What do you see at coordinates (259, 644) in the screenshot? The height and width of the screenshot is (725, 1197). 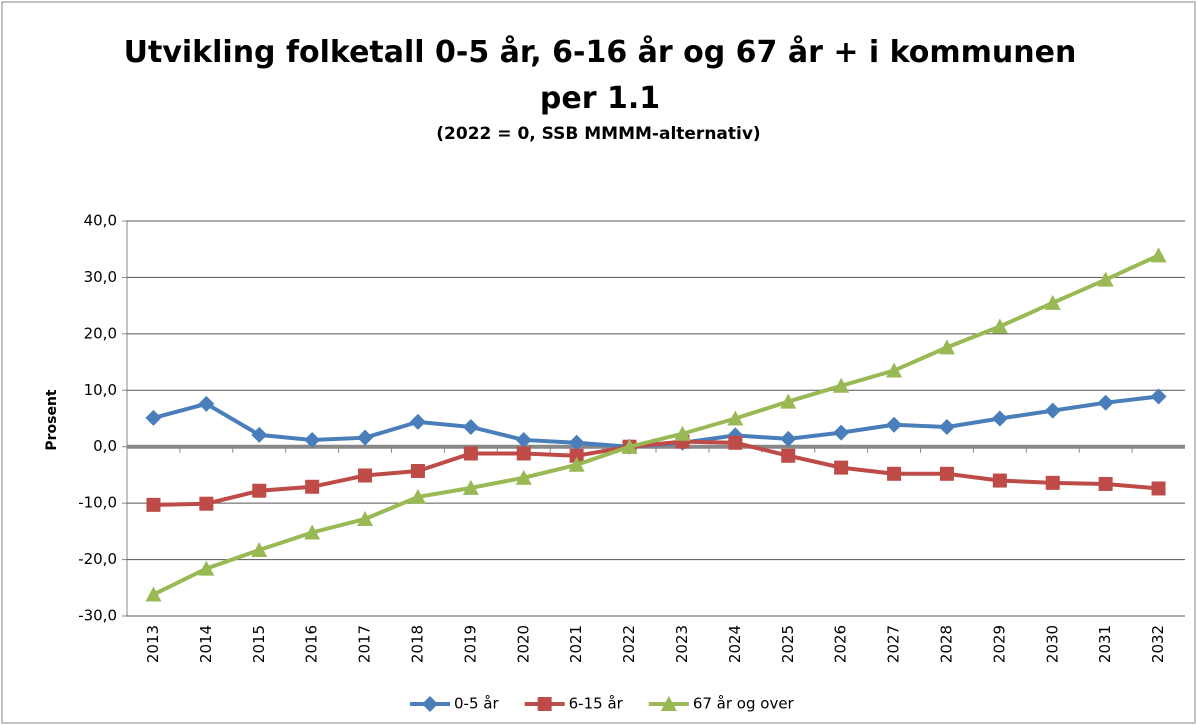 I see `x-tick-label: 2015` at bounding box center [259, 644].